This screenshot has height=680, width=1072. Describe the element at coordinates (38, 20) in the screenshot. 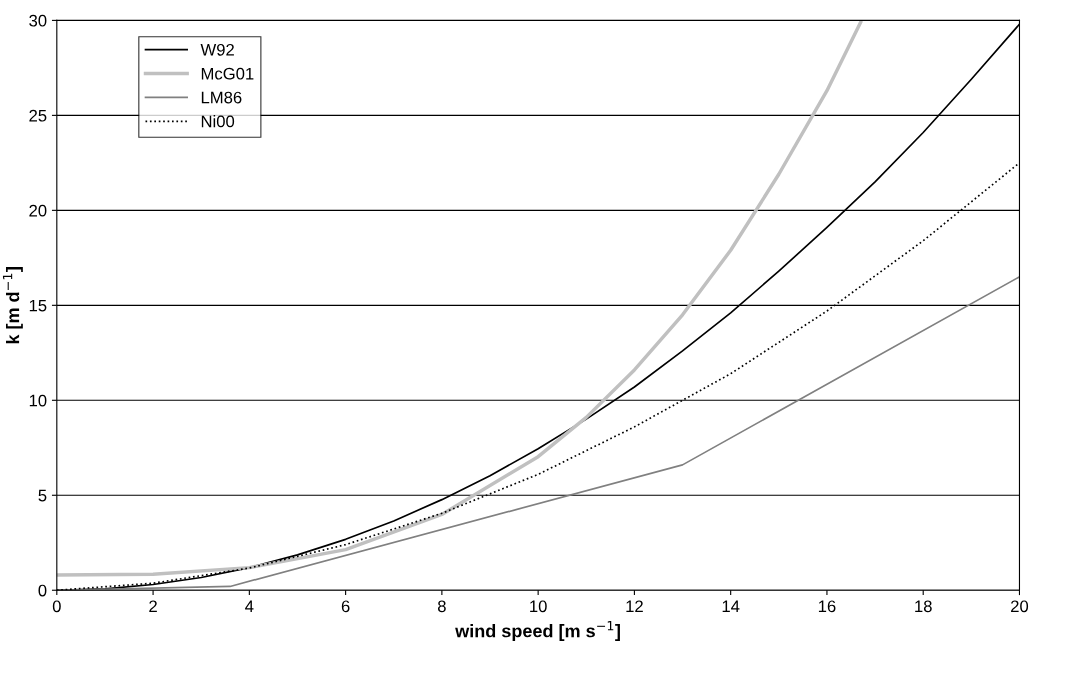

I see `y-tick-label: 30` at that location.